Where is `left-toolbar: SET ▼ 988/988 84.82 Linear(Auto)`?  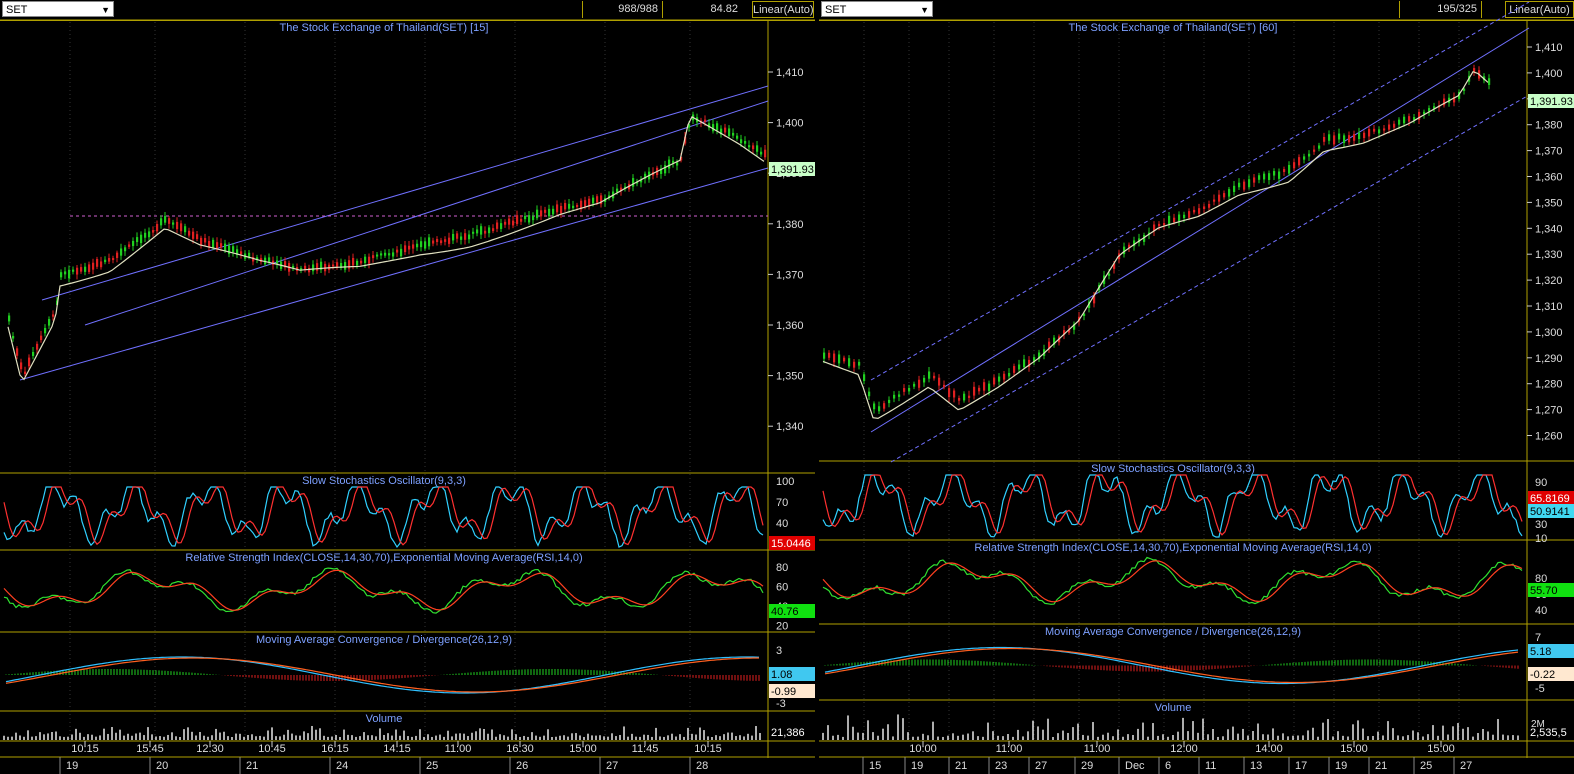
left-toolbar: SET ▼ 988/988 84.82 Linear(Auto) is located at coordinates (407, 10).